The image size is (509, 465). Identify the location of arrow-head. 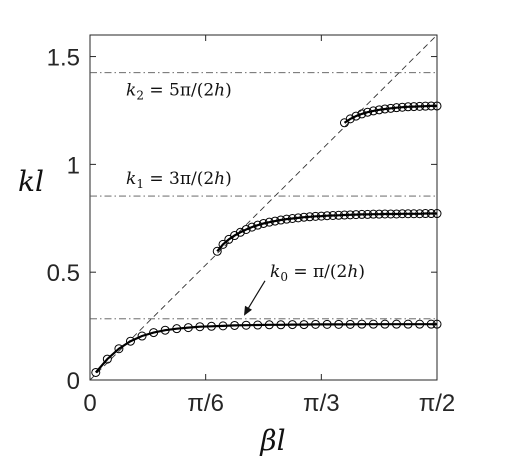
(248, 310).